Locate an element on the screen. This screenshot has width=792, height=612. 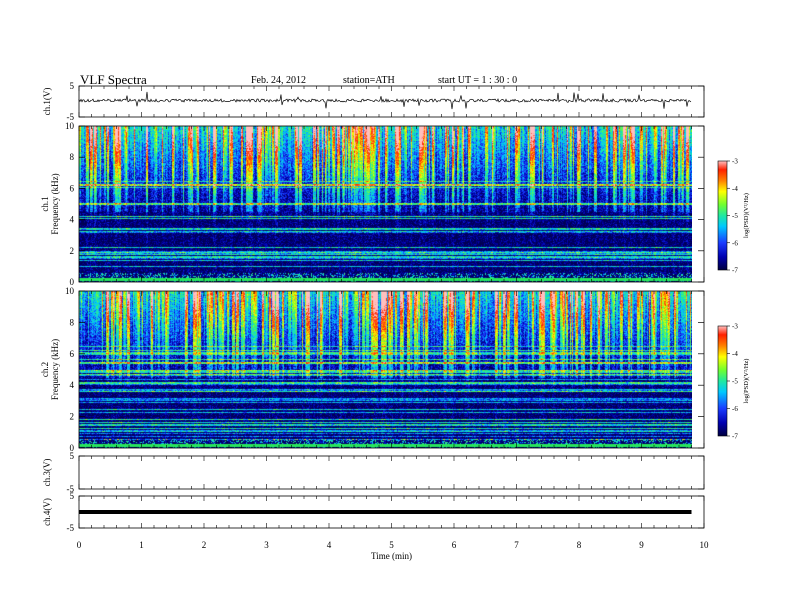
colorbar-tick-1: -6 is located at coordinates (735, 243).